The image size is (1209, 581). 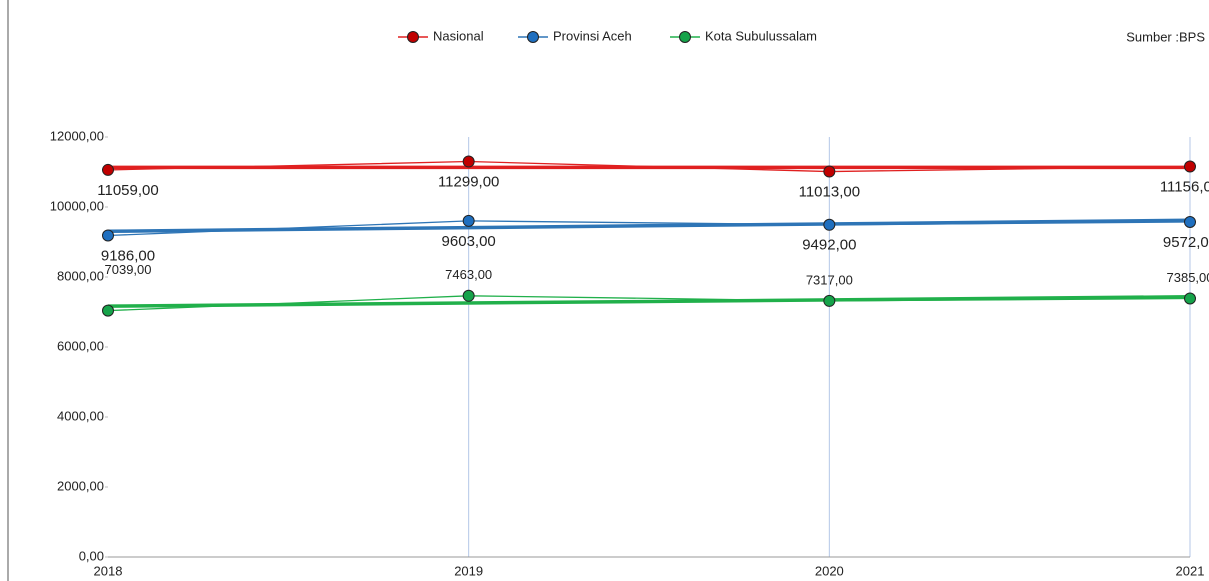 What do you see at coordinates (829, 245) in the screenshot?
I see `value-label: 9492,00` at bounding box center [829, 245].